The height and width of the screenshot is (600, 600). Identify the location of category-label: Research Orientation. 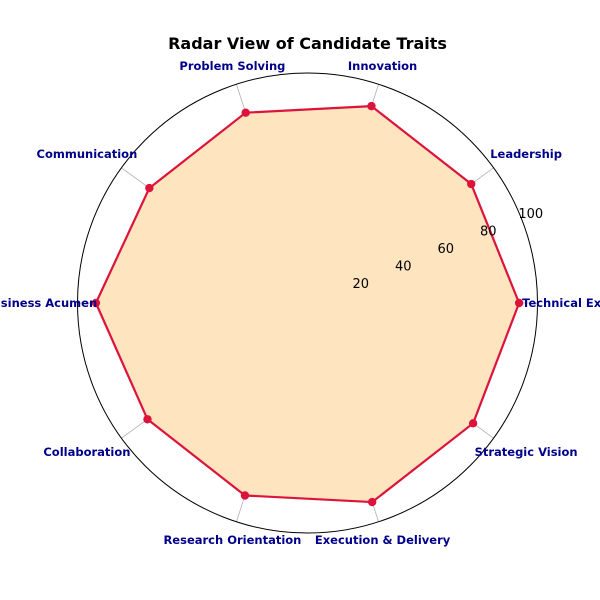
(232, 540).